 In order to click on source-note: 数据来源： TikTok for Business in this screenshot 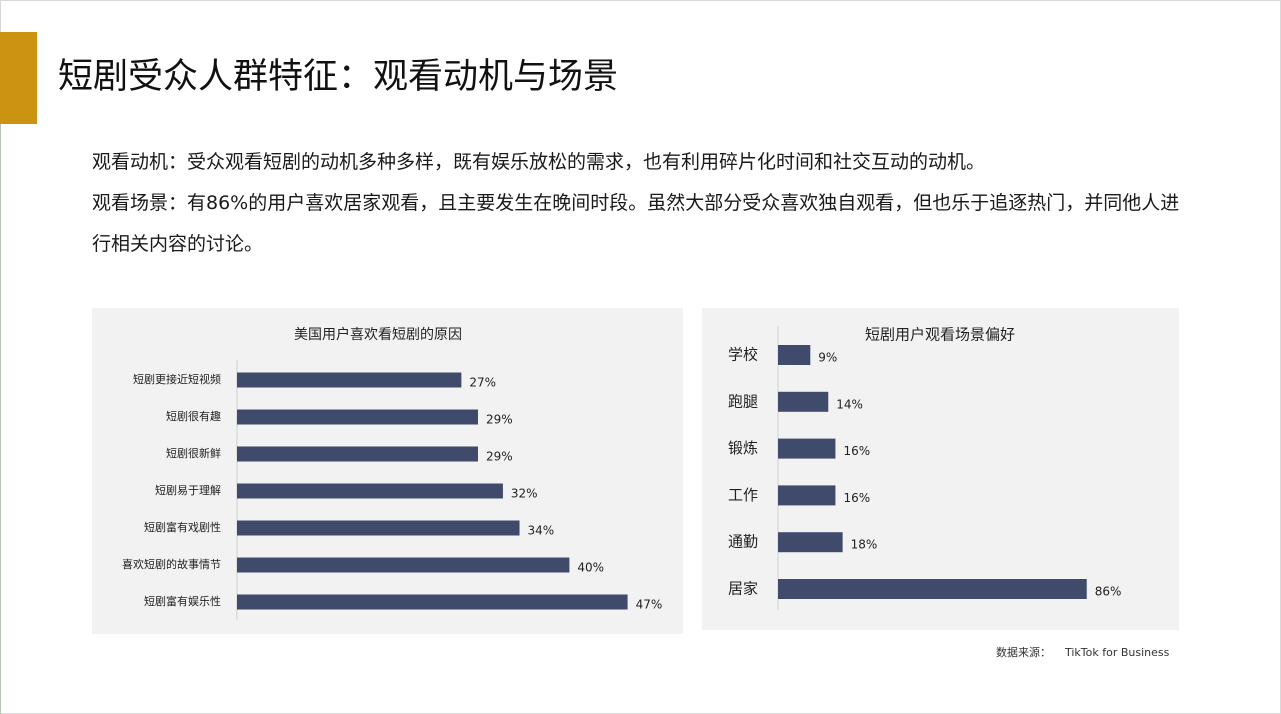, I will do `click(1082, 652)`.